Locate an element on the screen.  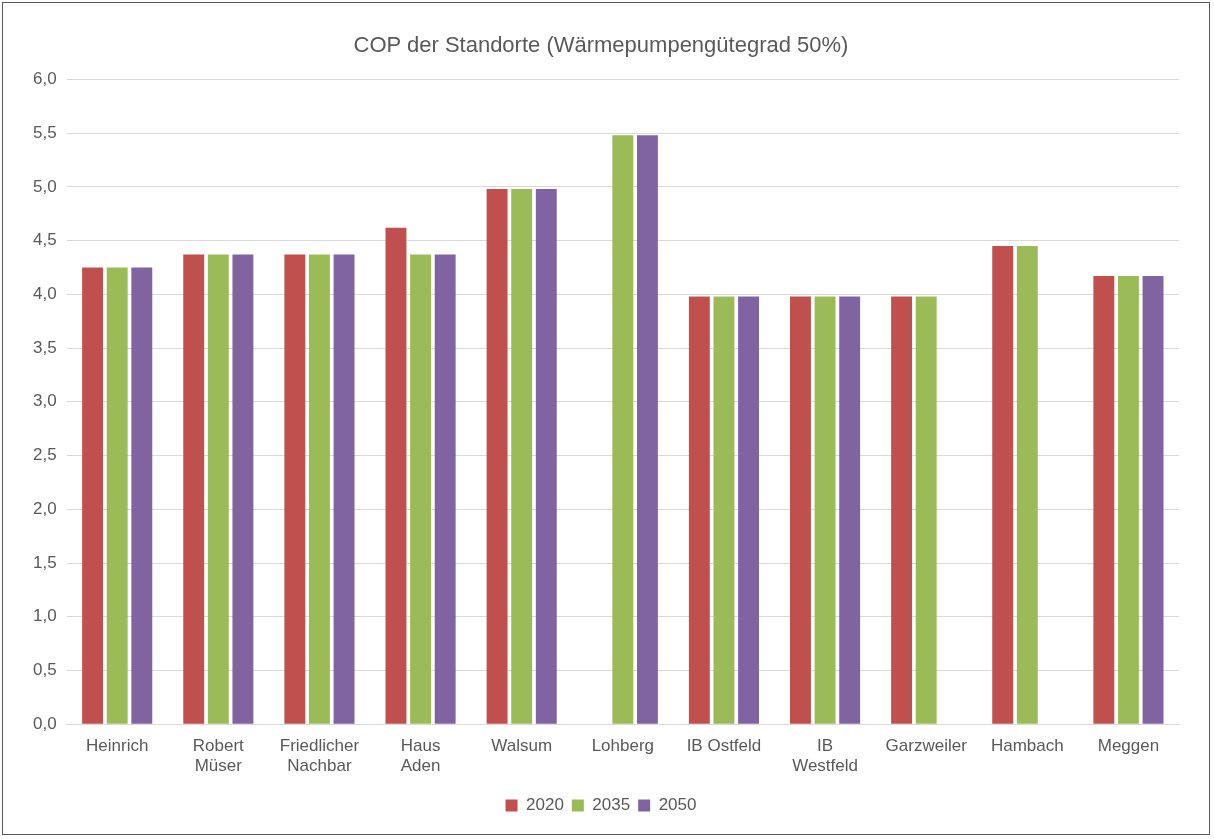
legend-label: 2020 is located at coordinates (545, 805).